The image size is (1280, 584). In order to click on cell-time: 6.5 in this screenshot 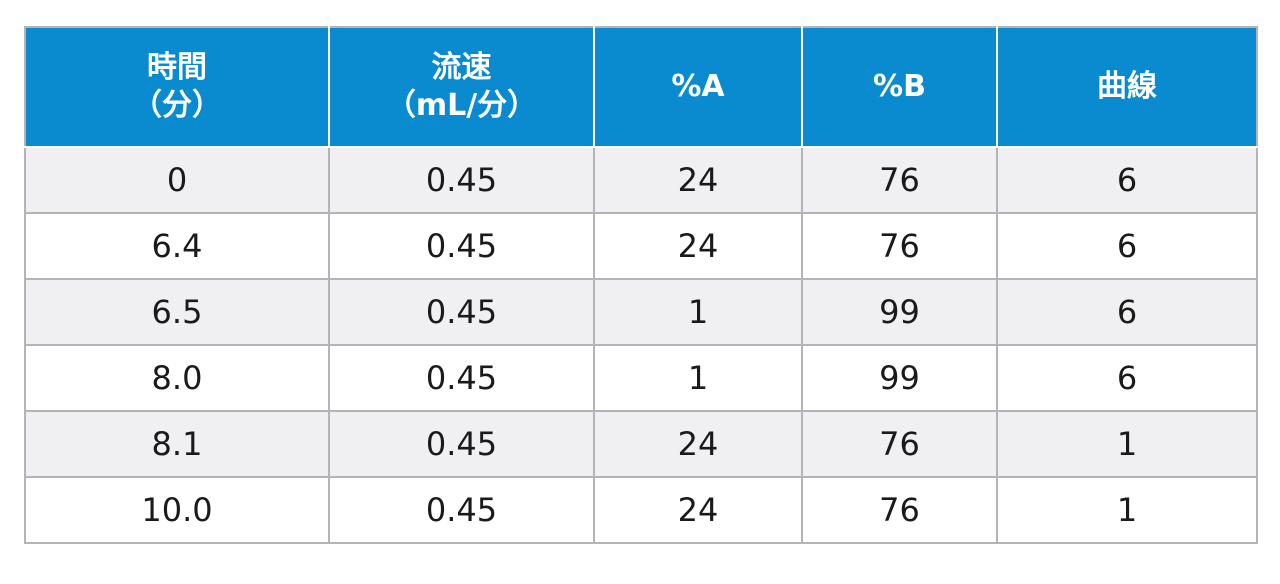, I will do `click(177, 312)`.